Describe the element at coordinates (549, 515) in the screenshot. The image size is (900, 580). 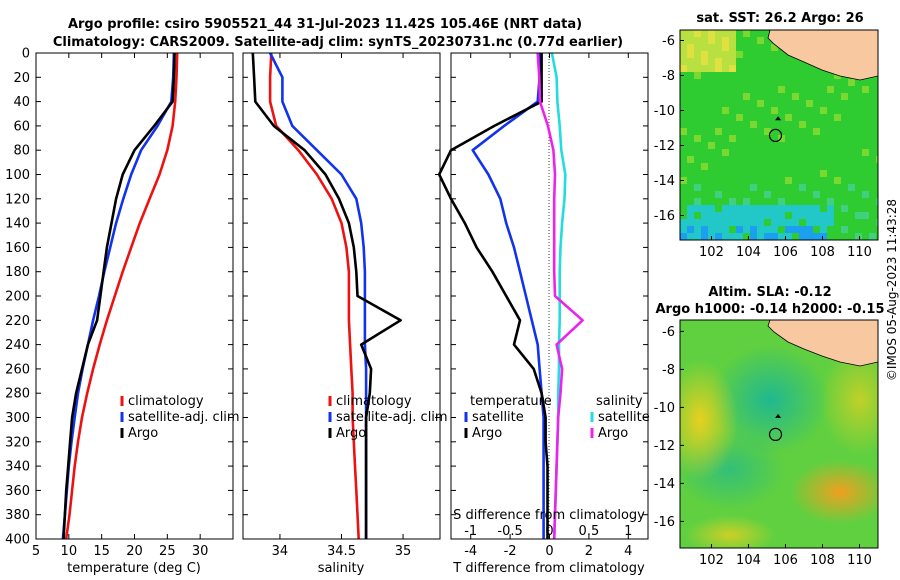
I see `difference-xlabel-top: S difference from climatology` at that location.